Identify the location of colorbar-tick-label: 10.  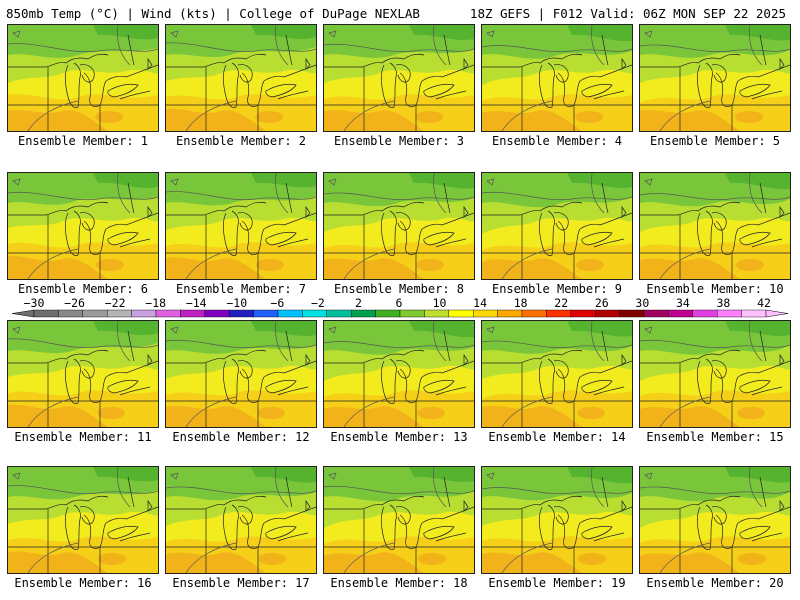
(439, 303).